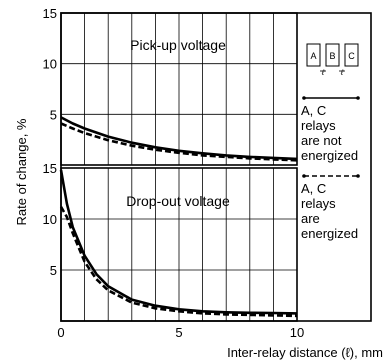 The height and width of the screenshot is (361, 385). Describe the element at coordinates (313, 188) in the screenshot. I see `legend-dashed-text-1: A, C` at that location.